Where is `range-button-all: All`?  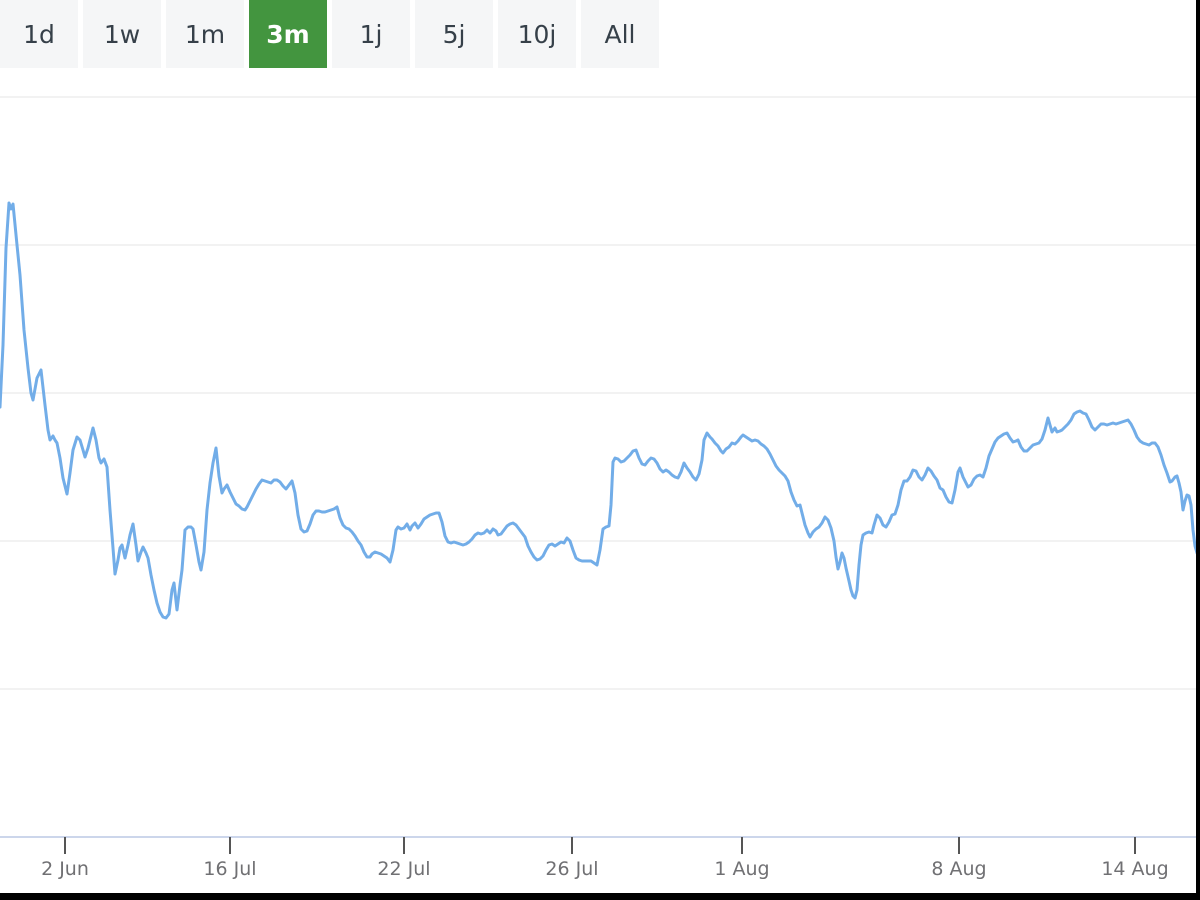 range-button-all: All is located at coordinates (620, 34).